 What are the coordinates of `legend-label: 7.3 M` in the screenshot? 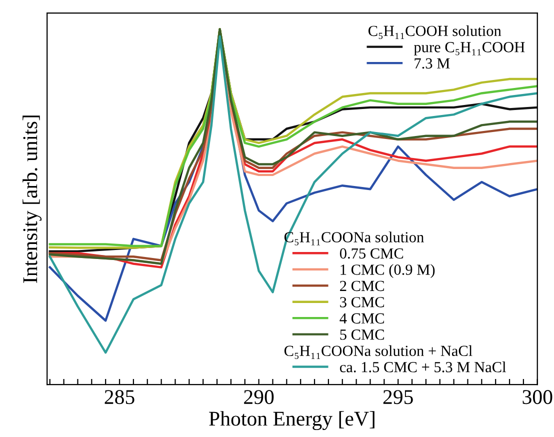 It's located at (432, 63).